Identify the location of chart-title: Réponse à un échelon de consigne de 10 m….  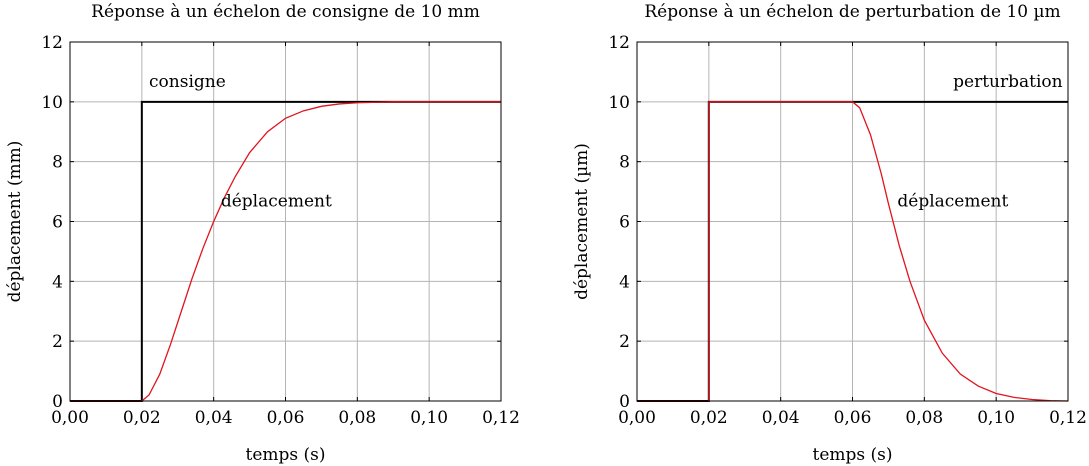
(285, 12).